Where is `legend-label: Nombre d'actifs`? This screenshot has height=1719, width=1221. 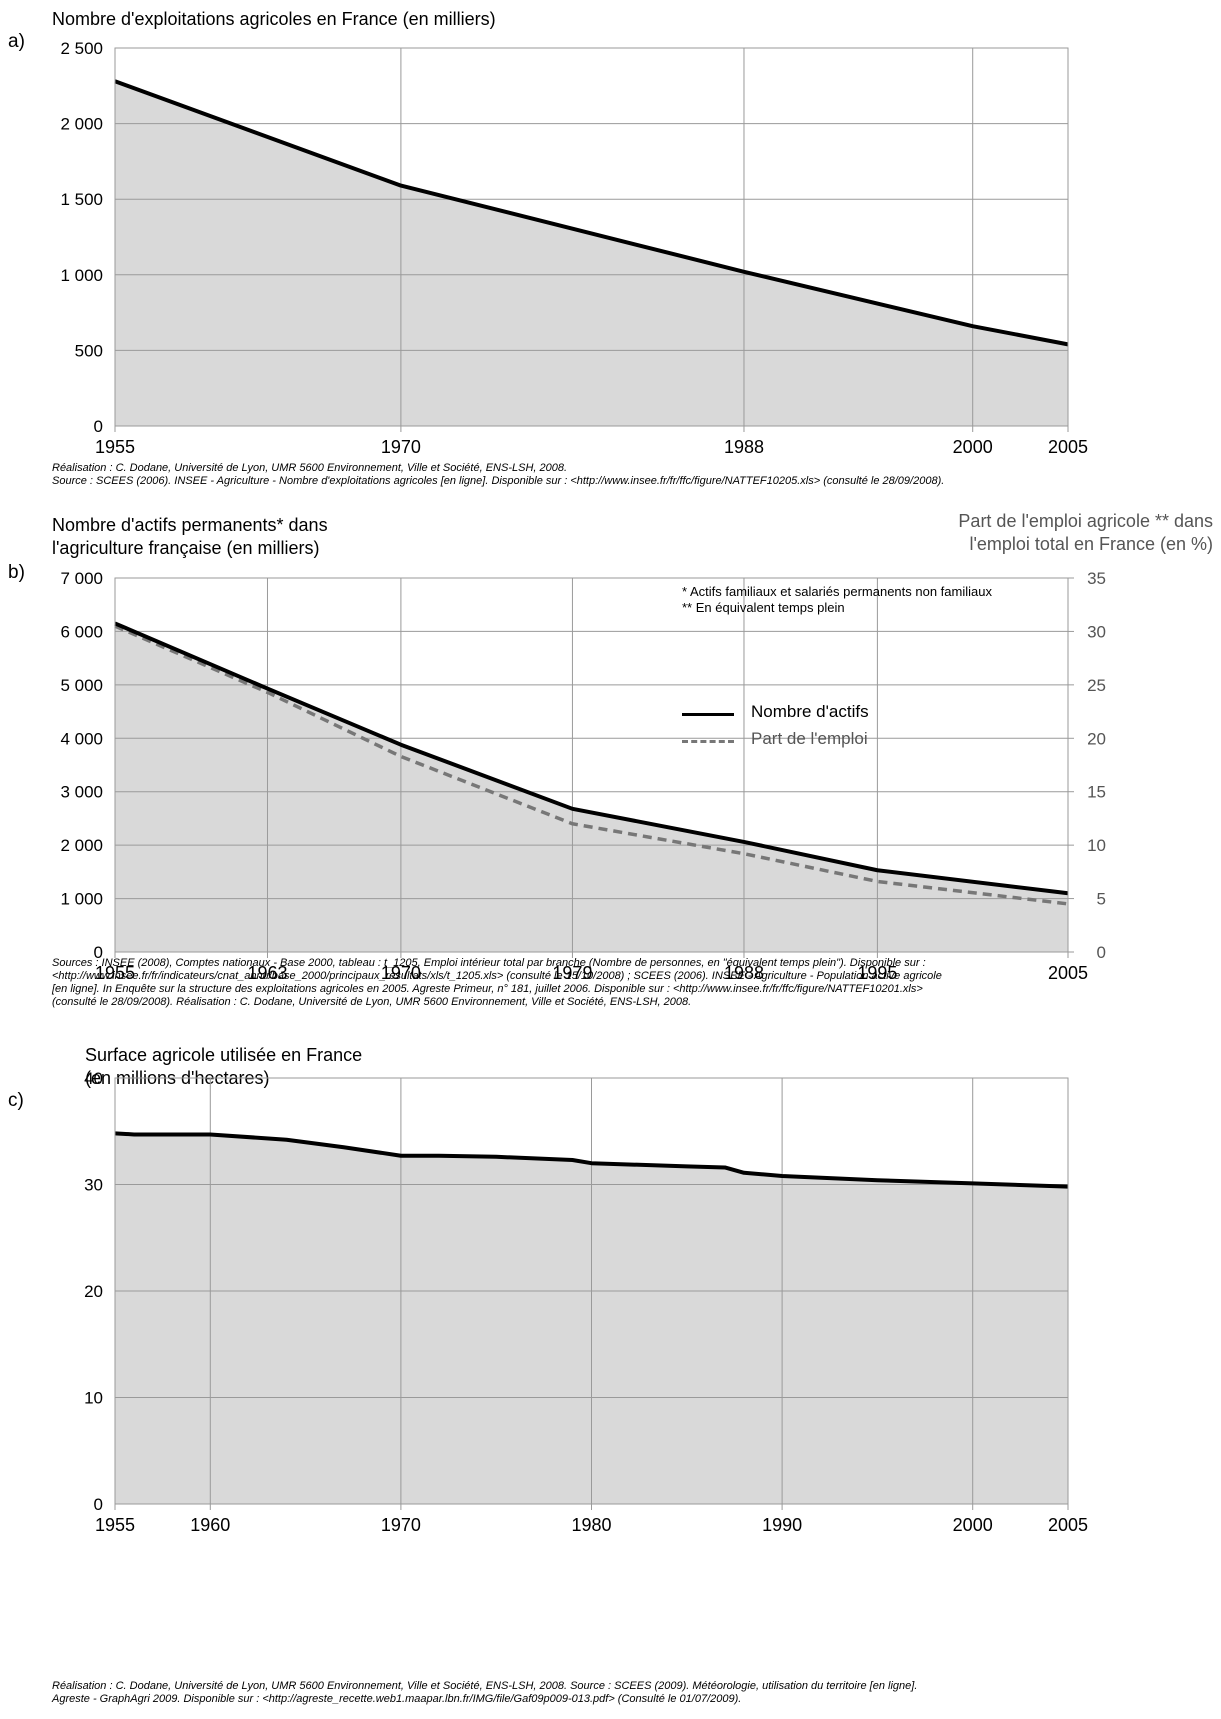 legend-label: Nombre d'actifs is located at coordinates (810, 711).